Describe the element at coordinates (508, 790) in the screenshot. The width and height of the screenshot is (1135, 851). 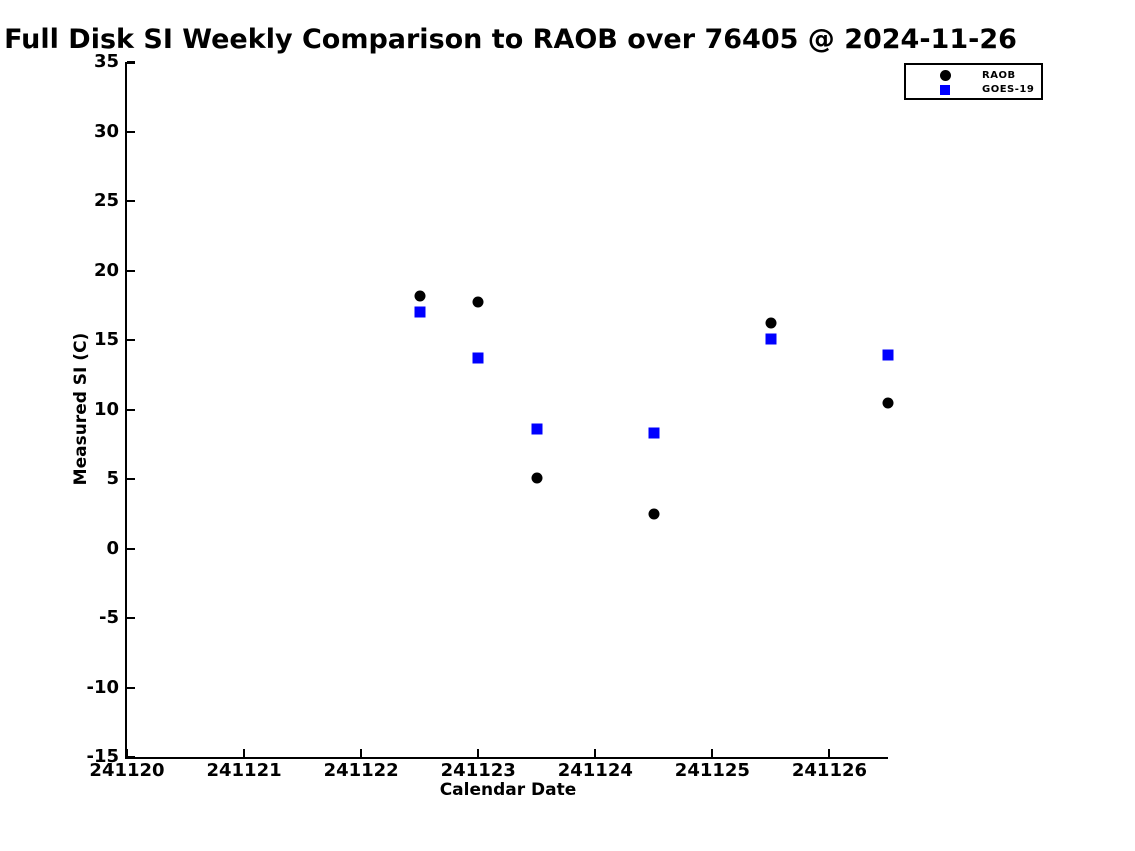
I see `x-axis-label: Calendar Date` at that location.